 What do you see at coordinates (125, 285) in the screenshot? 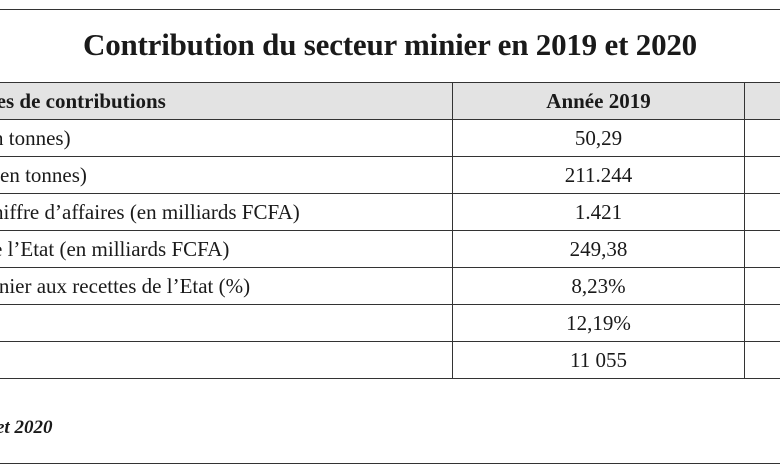
I see `row-label-text: inier aux recettes de l’Etat (%)` at bounding box center [125, 285].